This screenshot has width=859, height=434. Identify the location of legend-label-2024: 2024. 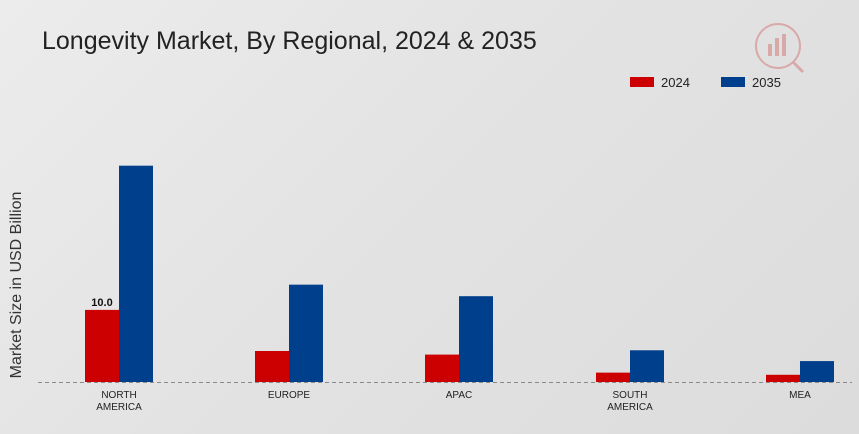
(675, 82).